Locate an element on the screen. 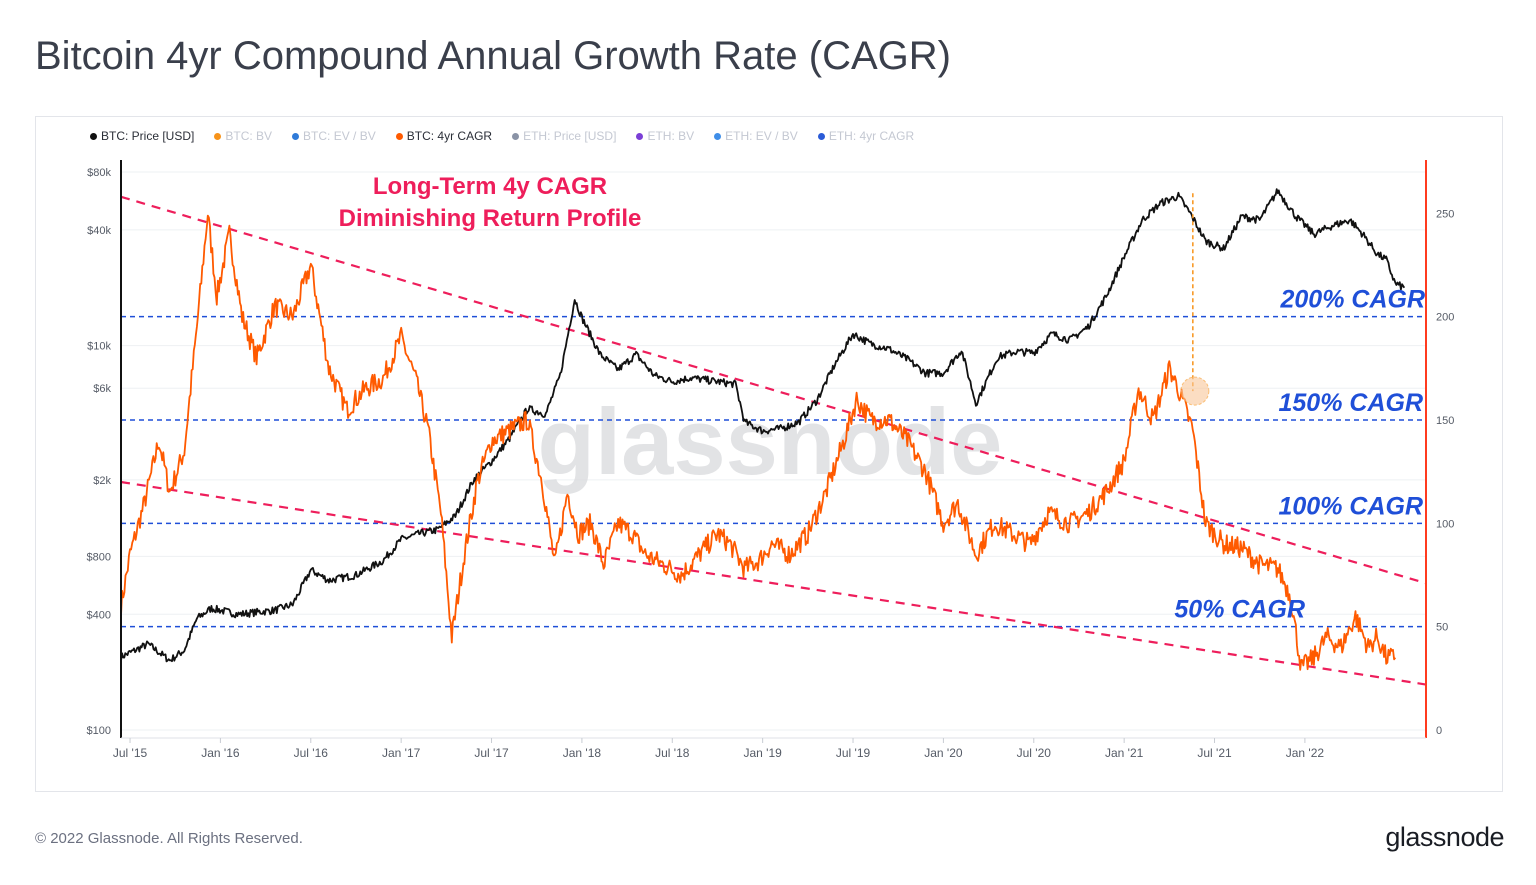 This screenshot has width=1536, height=885. y-right-tick-label: 150 is located at coordinates (1445, 421).